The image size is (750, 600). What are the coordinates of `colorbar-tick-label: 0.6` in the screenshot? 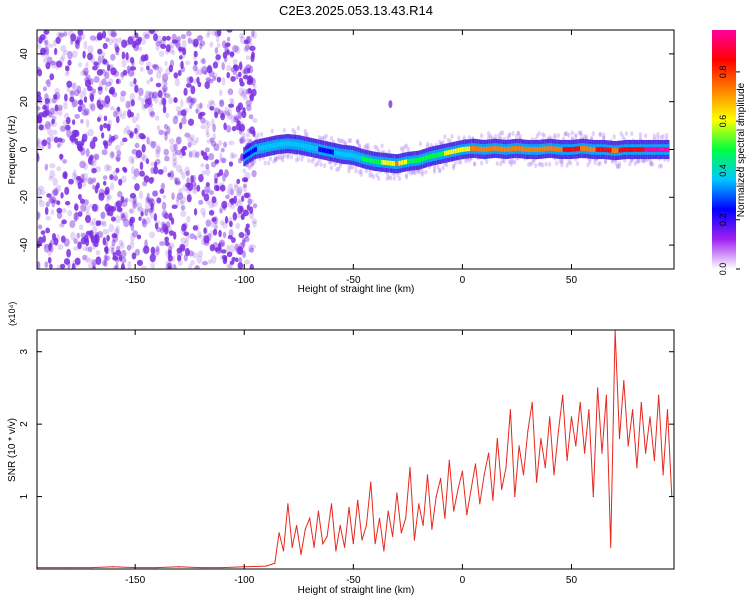 It's located at (723, 121).